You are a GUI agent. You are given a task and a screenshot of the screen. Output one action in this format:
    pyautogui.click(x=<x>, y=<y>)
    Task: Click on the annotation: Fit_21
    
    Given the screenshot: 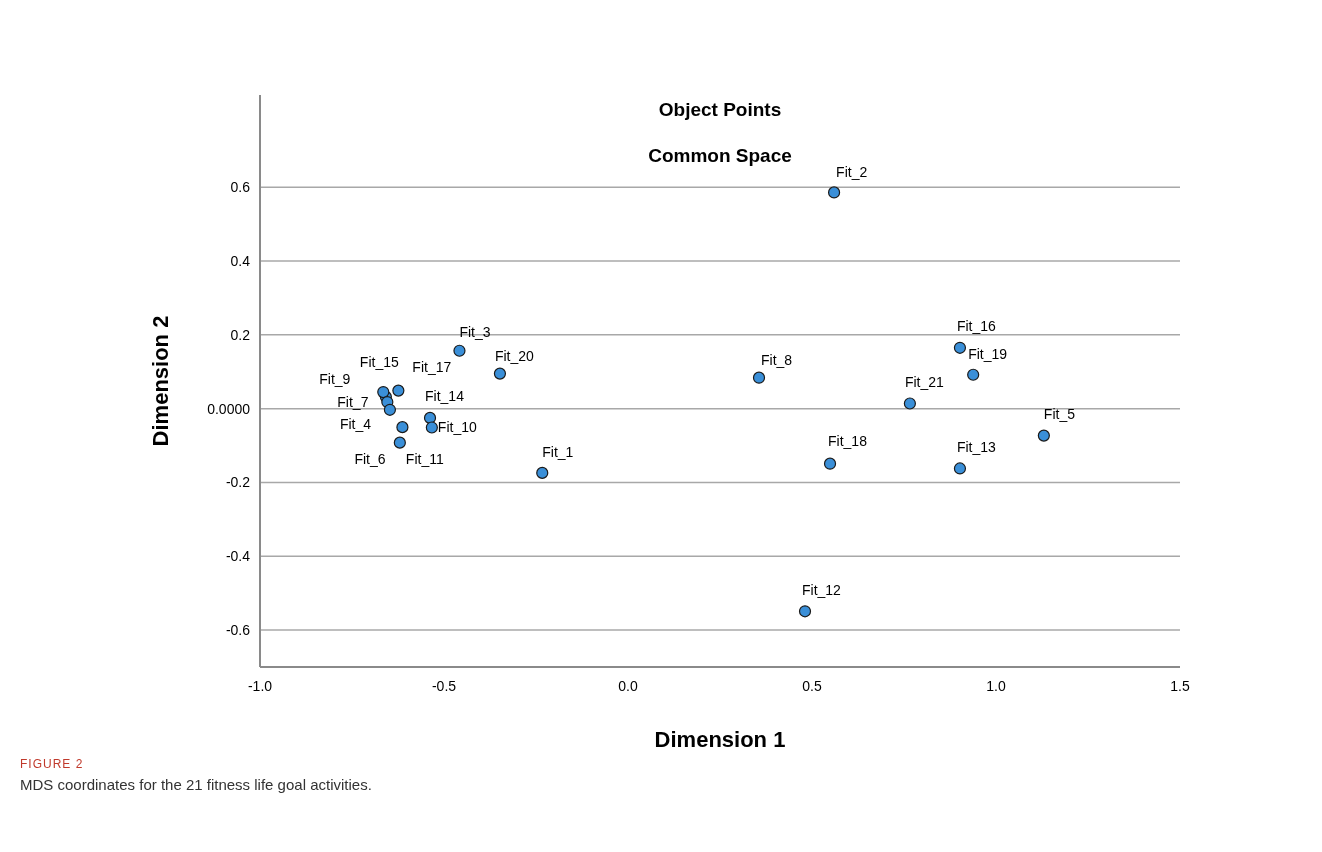 What is the action you would take?
    pyautogui.click(x=924, y=381)
    